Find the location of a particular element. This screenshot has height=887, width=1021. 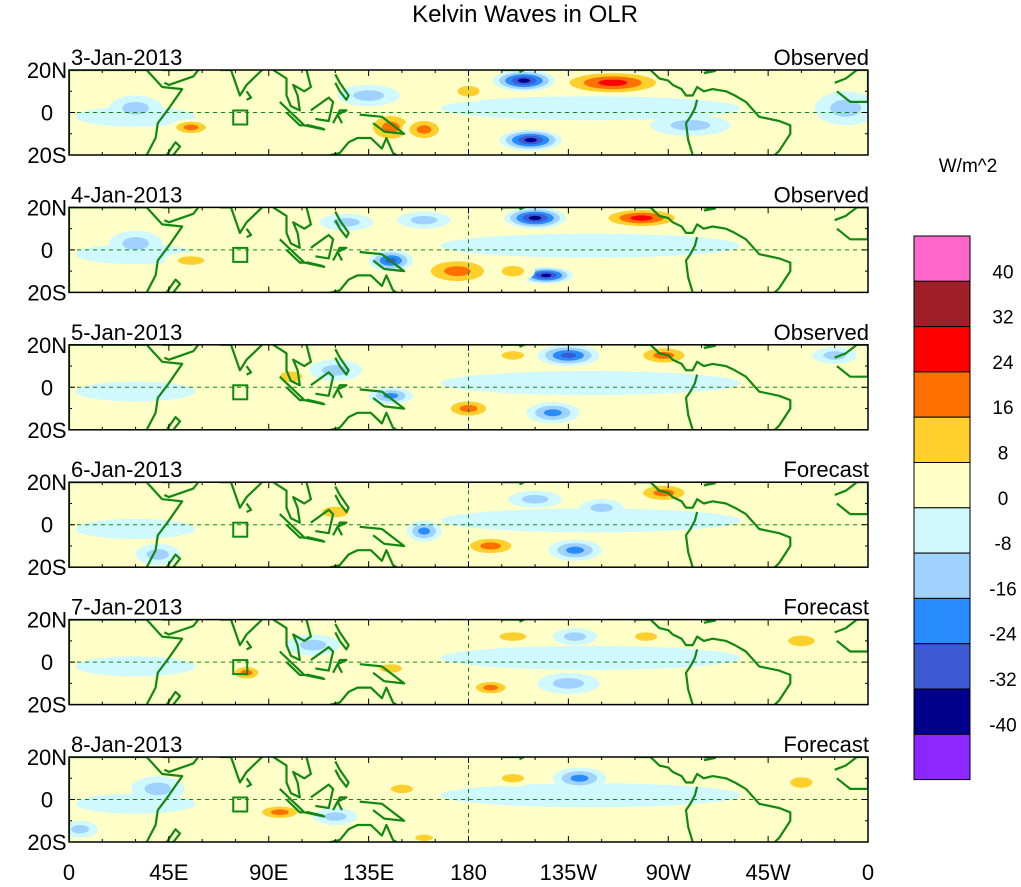

colorbar-label: 8 is located at coordinates (1003, 454).